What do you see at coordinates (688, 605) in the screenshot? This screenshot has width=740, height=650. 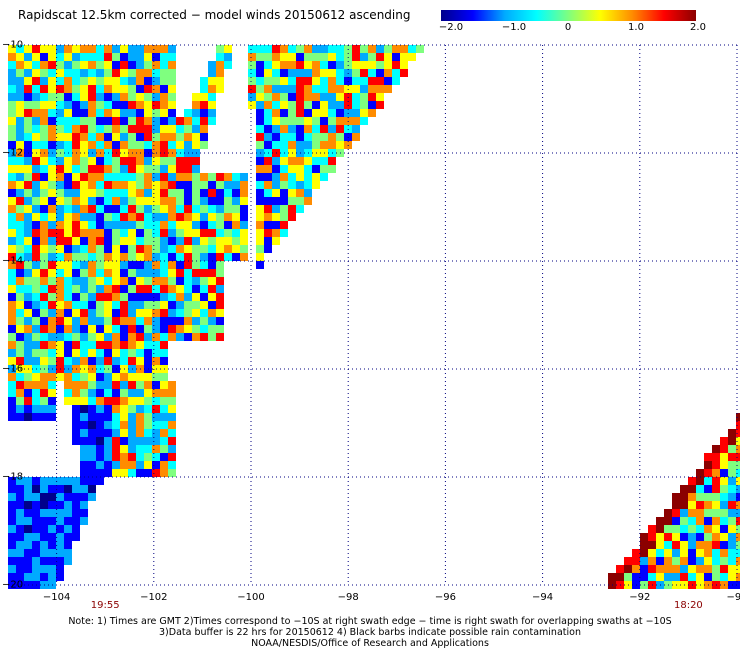 I see `swath-time-label: 18:20` at bounding box center [688, 605].